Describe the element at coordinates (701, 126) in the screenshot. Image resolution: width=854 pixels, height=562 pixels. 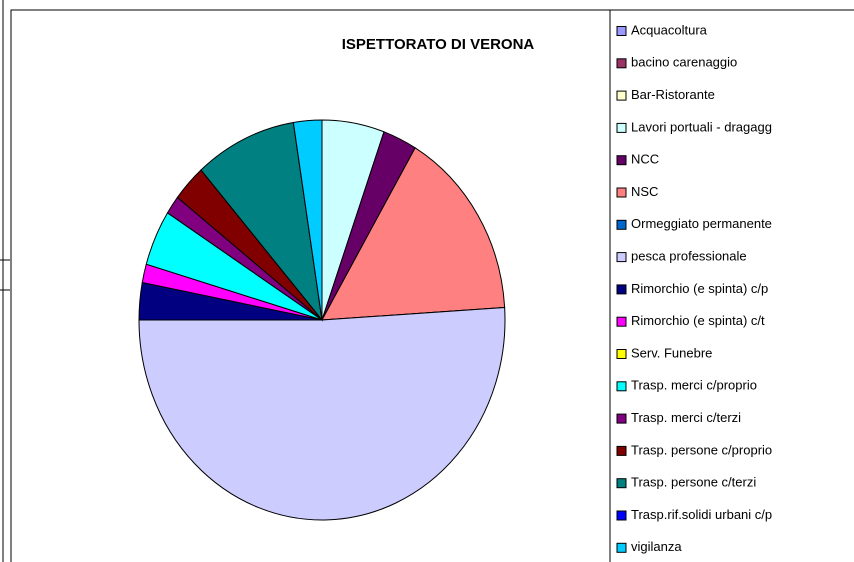
I see `legend-label: Lavori portuali - dragagg` at that location.